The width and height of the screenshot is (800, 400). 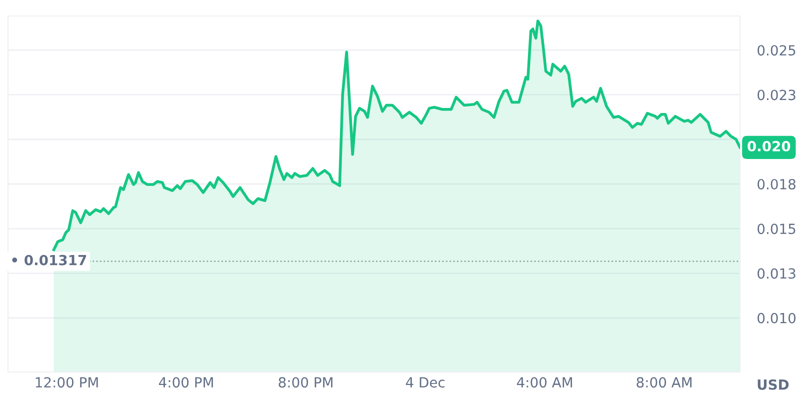 I want to click on y-tick-label: 0.023, so click(x=777, y=95).